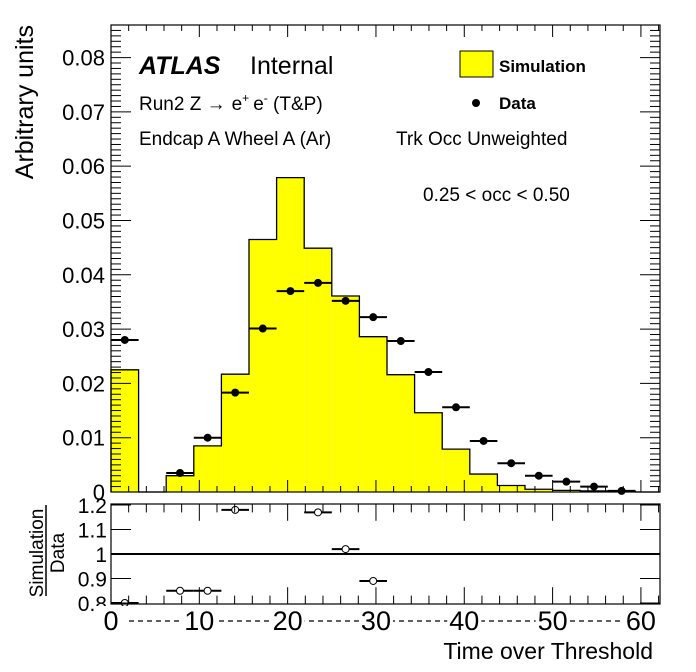  Describe the element at coordinates (101, 555) in the screenshot. I see `ratio-y-tick-label: 1` at that location.